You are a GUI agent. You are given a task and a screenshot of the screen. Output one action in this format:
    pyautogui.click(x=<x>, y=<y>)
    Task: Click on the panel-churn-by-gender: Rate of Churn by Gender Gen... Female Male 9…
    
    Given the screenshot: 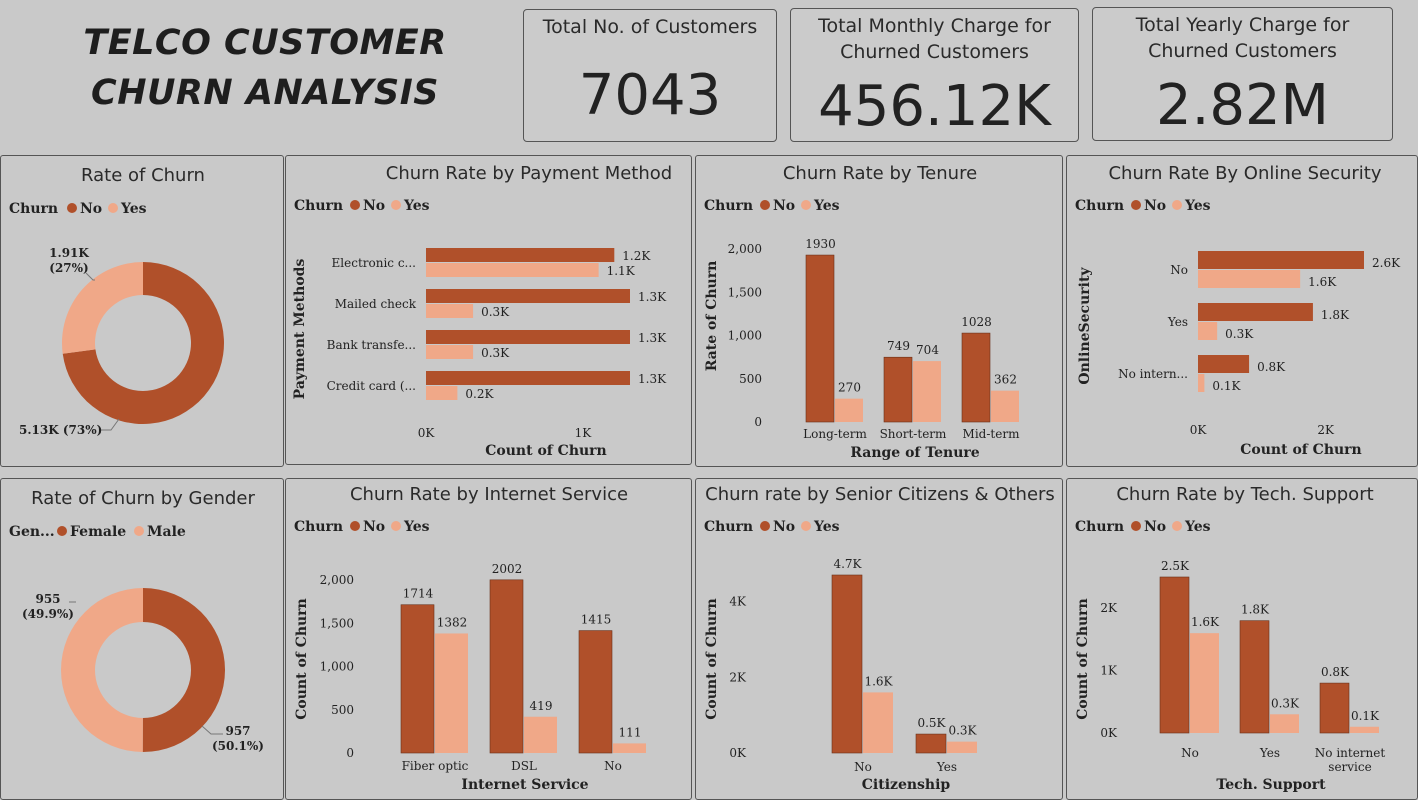 What is the action you would take?
    pyautogui.click(x=142, y=639)
    